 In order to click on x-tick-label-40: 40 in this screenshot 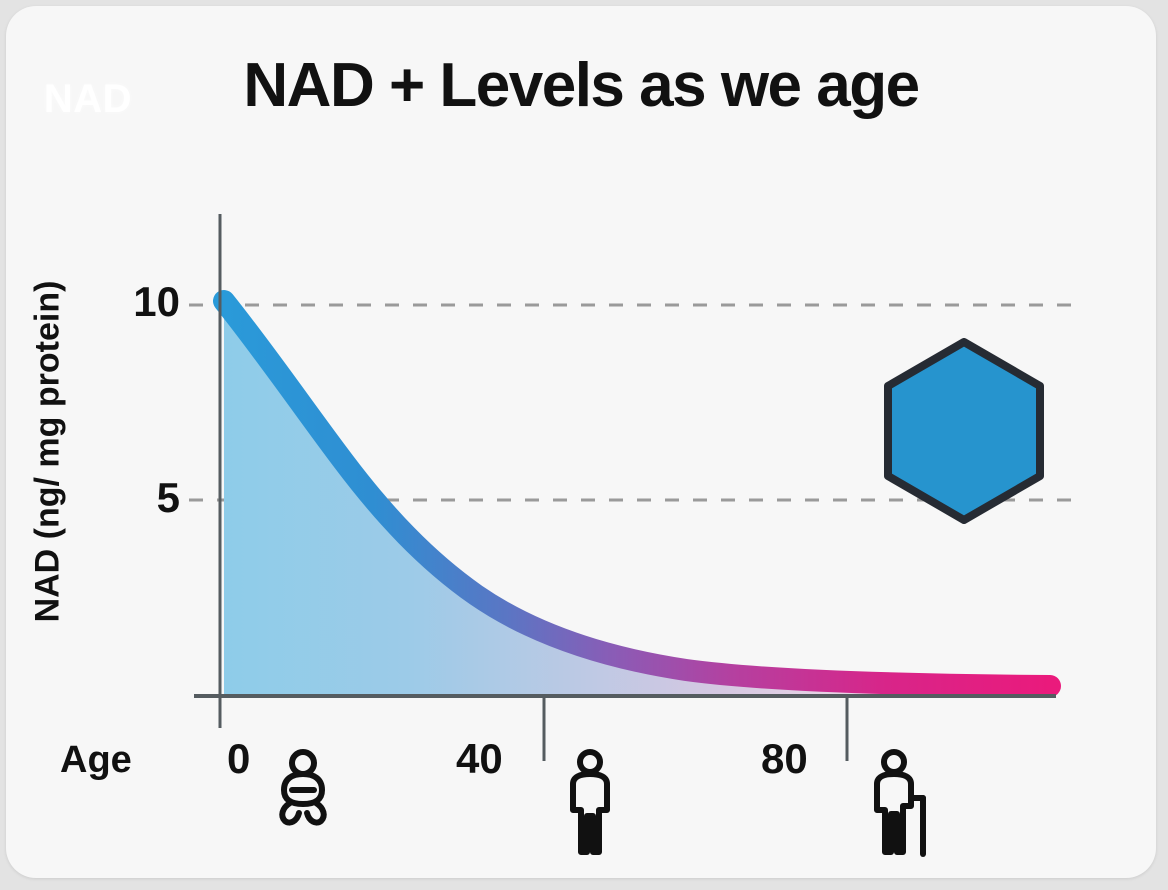, I will do `click(479, 758)`.